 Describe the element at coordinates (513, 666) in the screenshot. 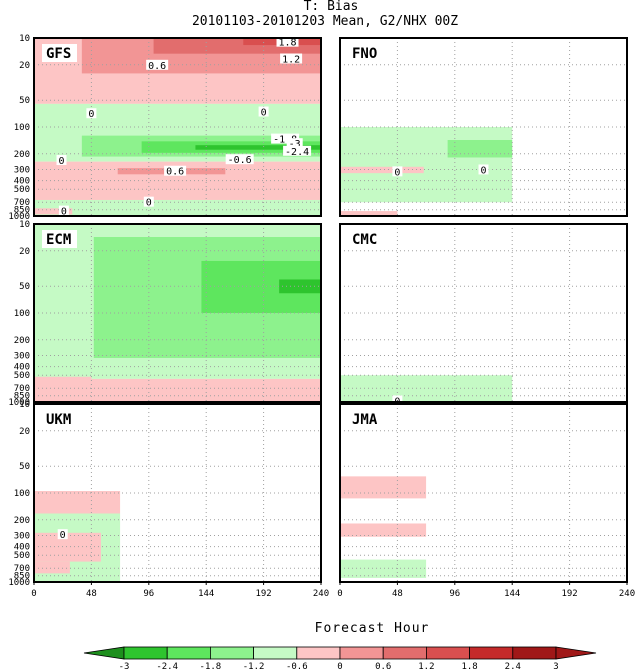

I see `colorbar-label: 2.4` at that location.